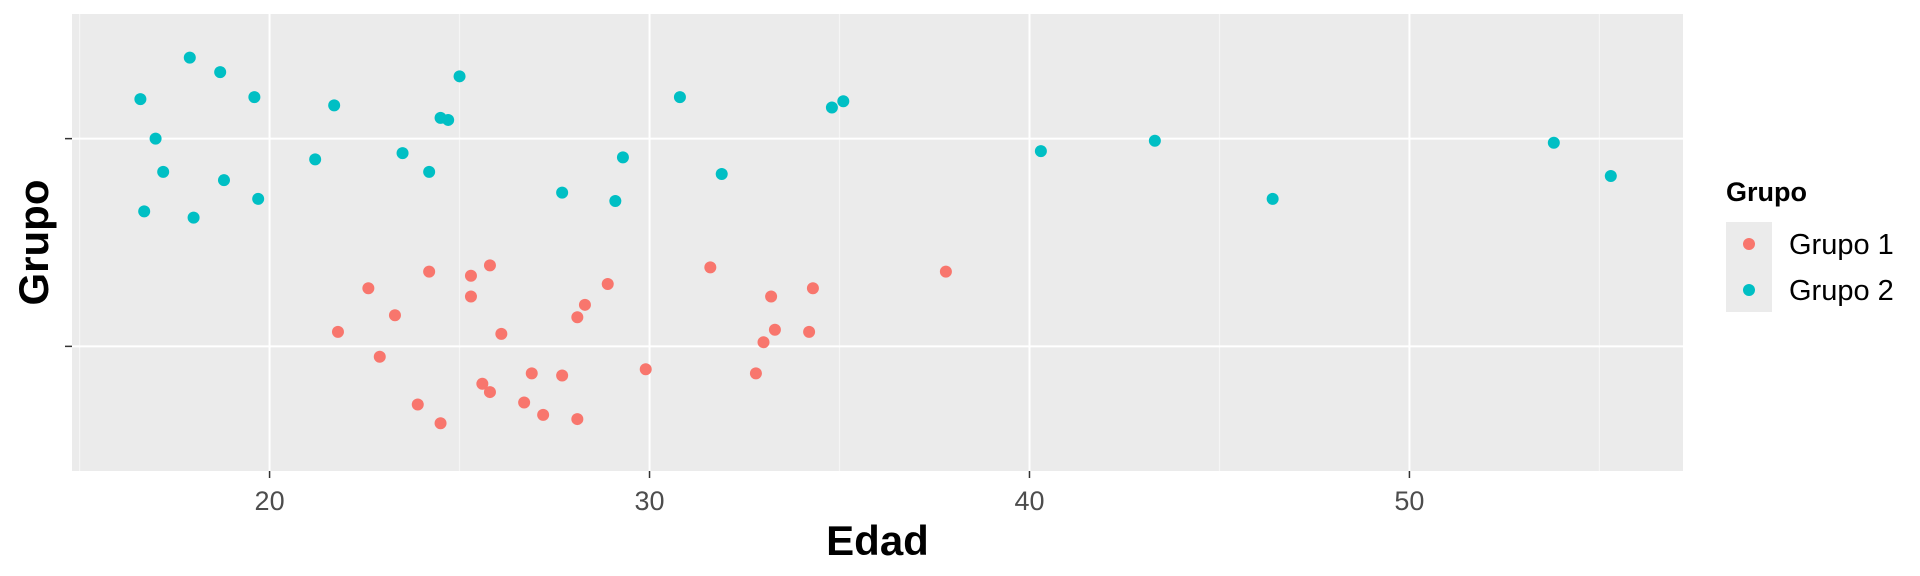  I want to click on legend: Grupo Grupo 1 Grupo 2, so click(1810, 244).